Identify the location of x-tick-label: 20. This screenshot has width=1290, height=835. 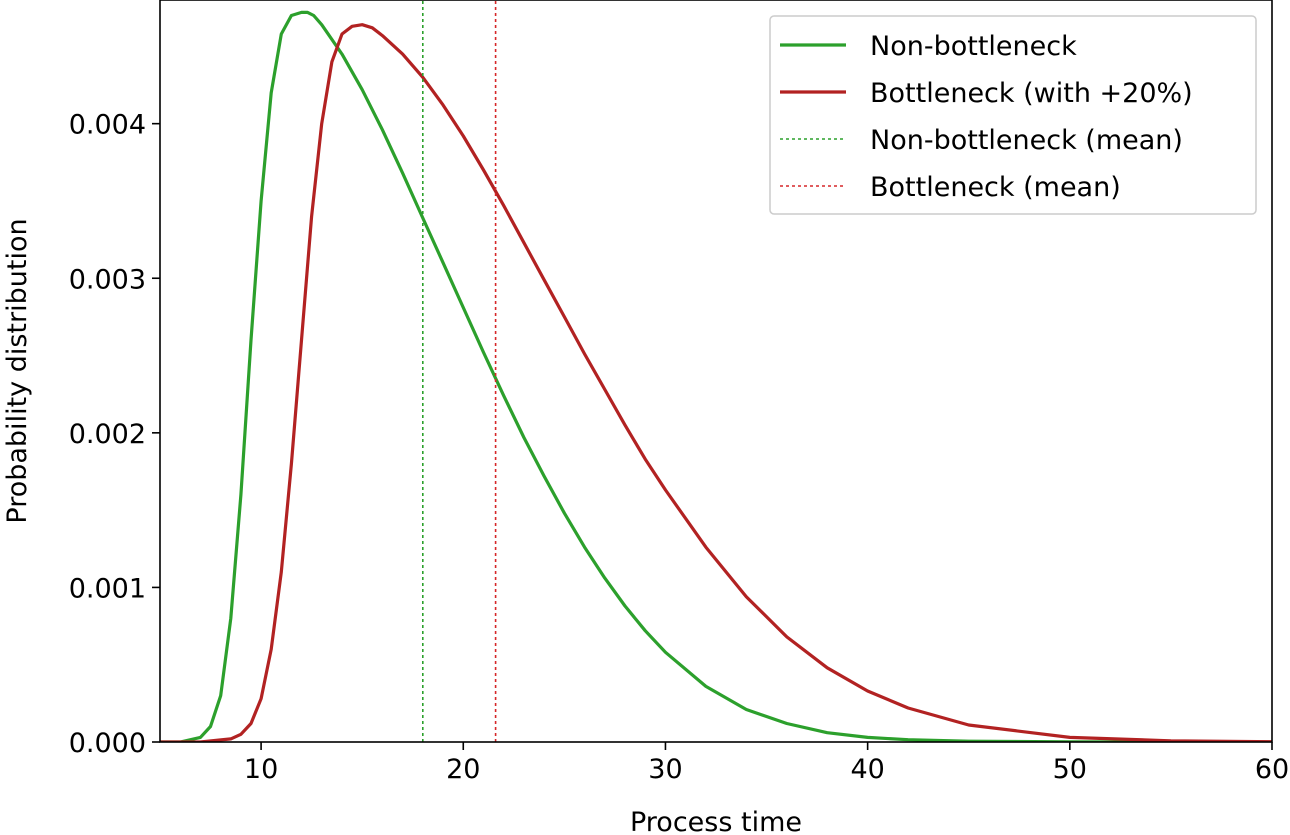
(463, 769).